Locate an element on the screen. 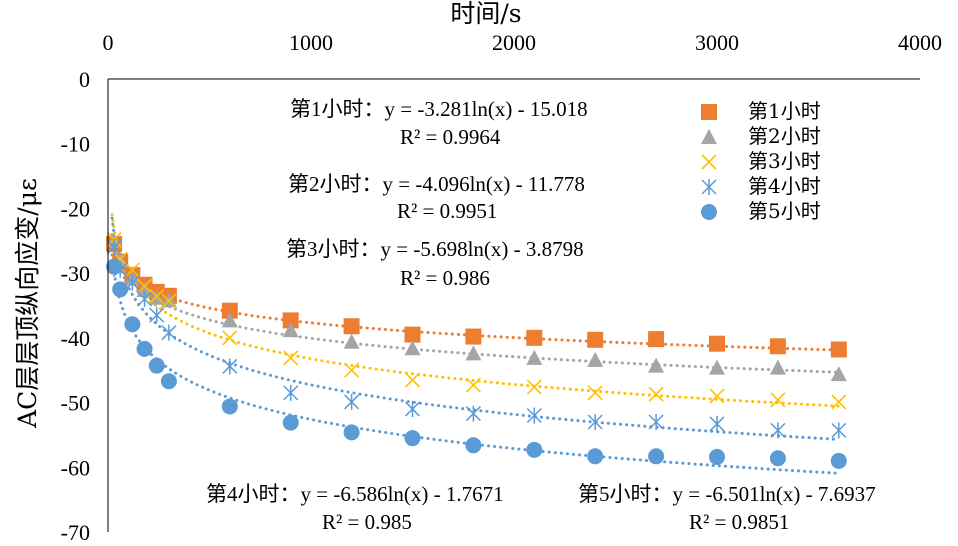 Image resolution: width=958 pixels, height=546 pixels. x-tick-label: 0 is located at coordinates (108, 42).